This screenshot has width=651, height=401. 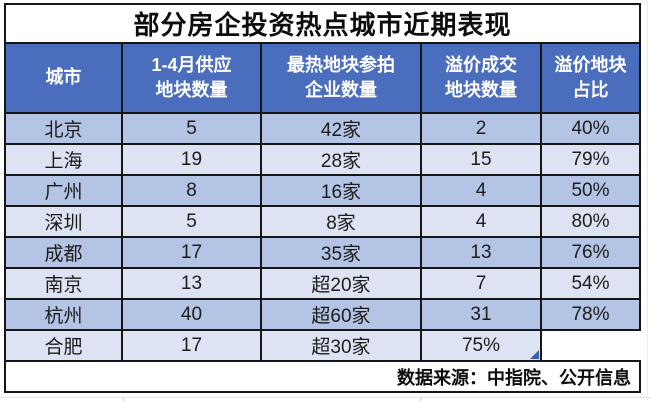 What do you see at coordinates (590, 190) in the screenshot?
I see `cell-premium-ratio: 50%` at bounding box center [590, 190].